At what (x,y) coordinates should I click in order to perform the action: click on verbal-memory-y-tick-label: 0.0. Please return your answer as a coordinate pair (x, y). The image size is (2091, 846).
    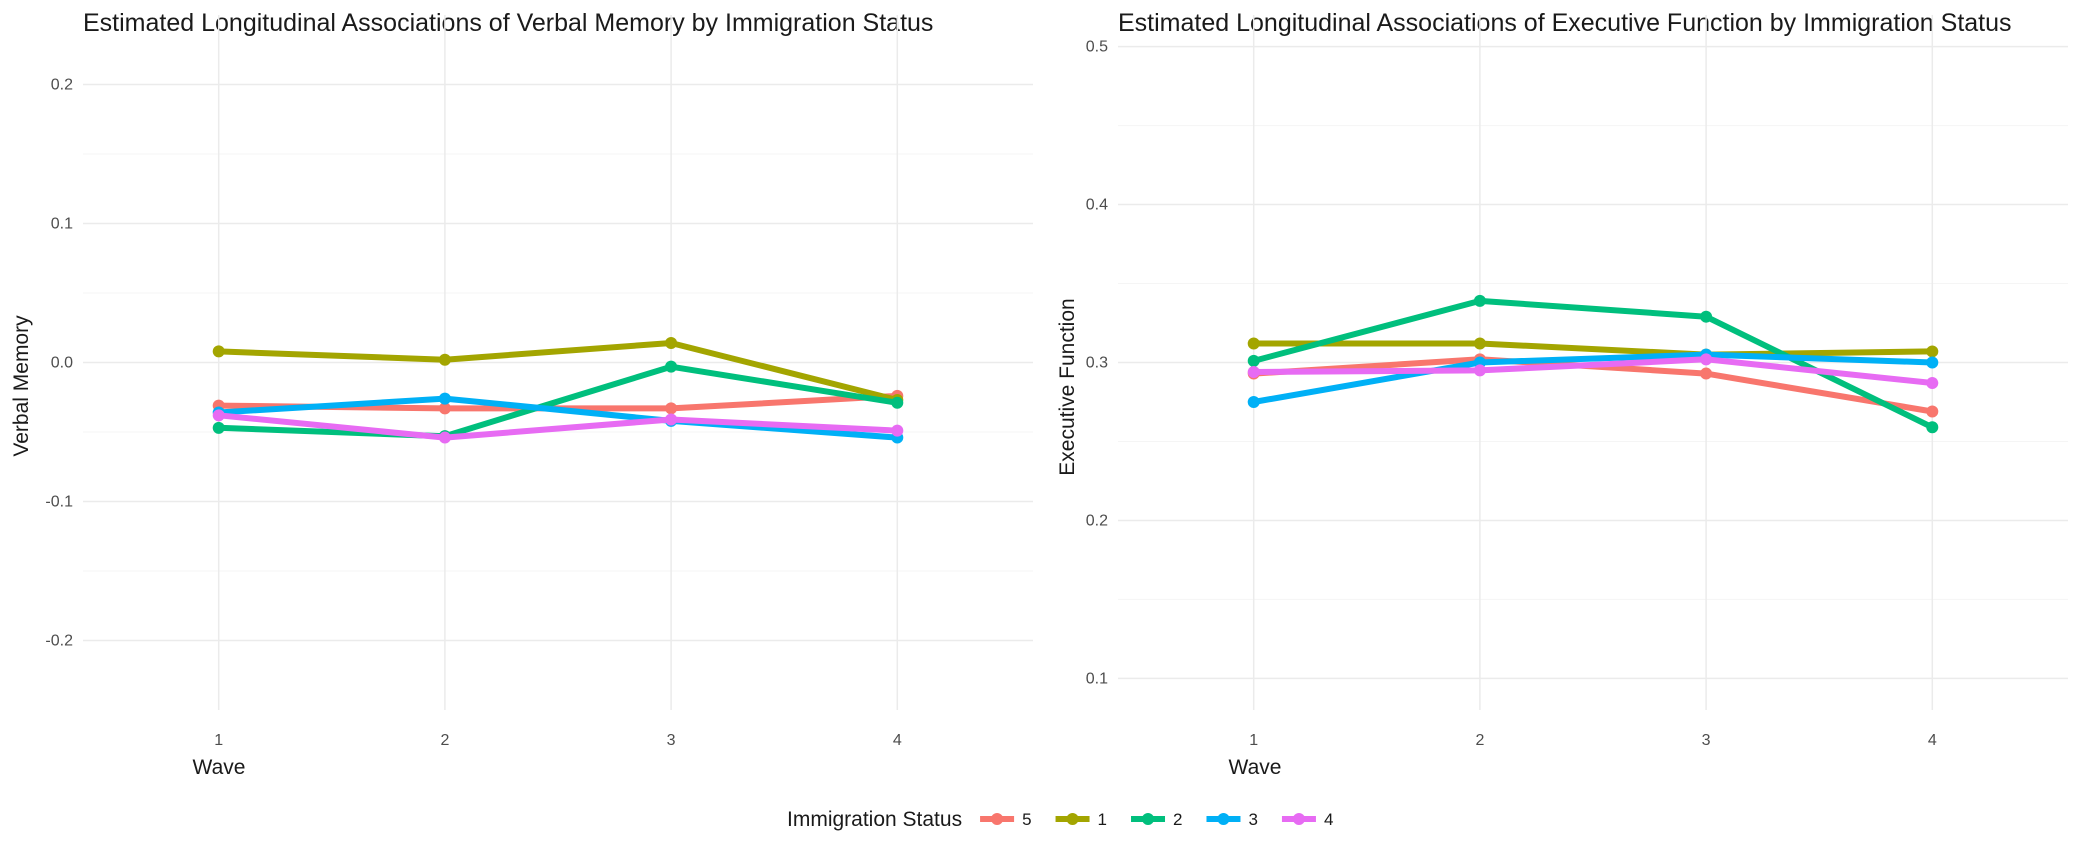
    Looking at the image, I should click on (62, 363).